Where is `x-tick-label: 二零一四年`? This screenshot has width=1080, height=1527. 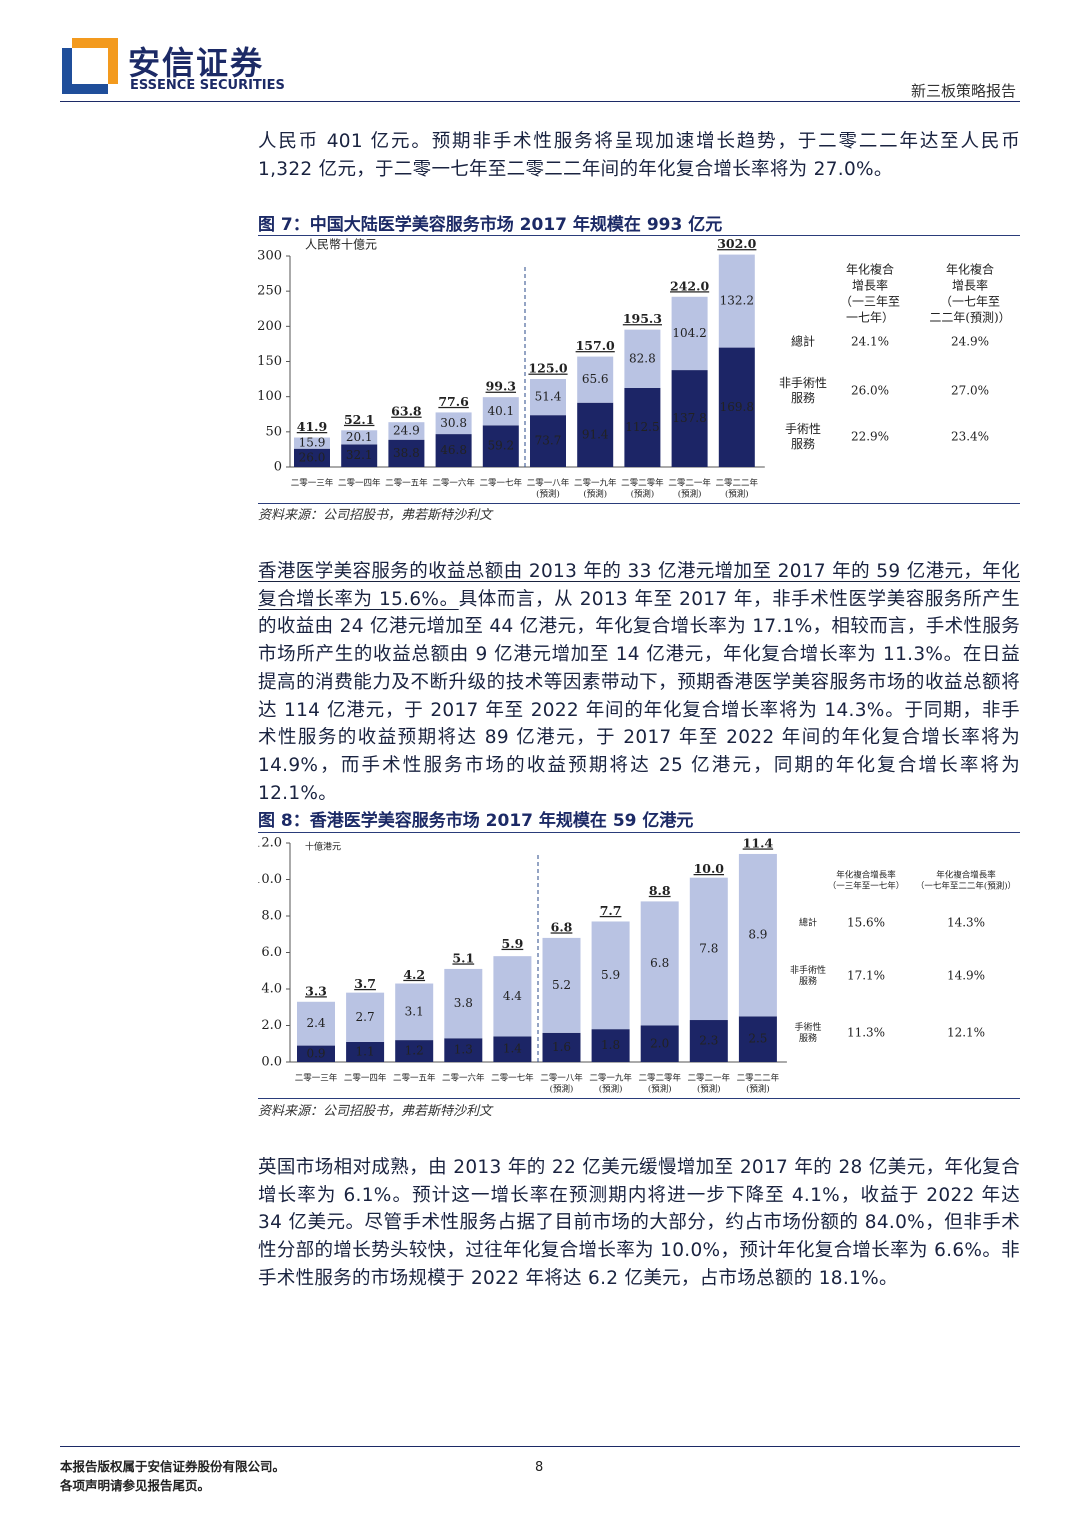 x-tick-label: 二零一四年 is located at coordinates (359, 483).